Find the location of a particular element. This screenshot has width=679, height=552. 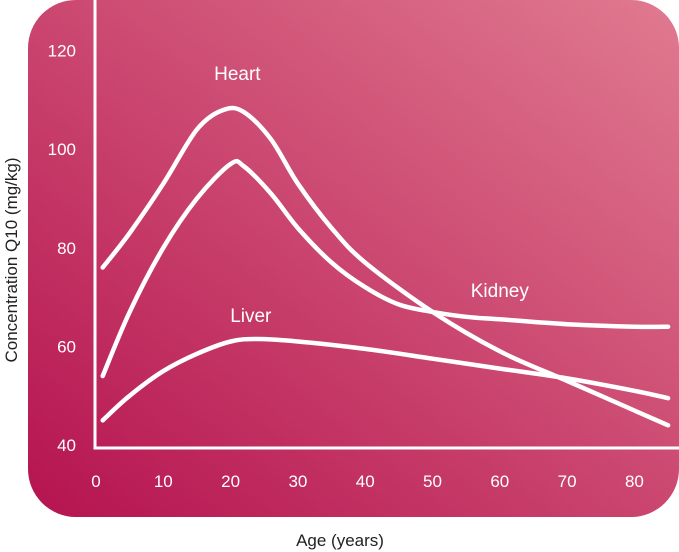

series-label-kidney: Kidney is located at coordinates (500, 291).